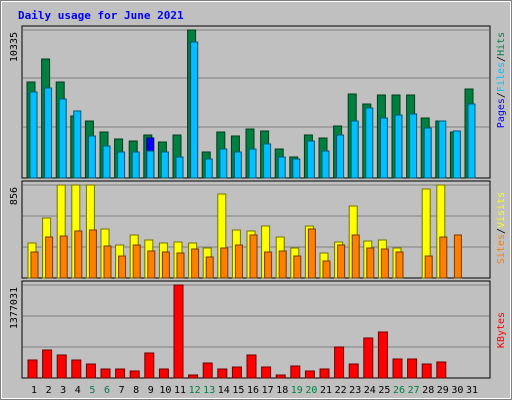  I want to click on side-legend-mid: Sites/Visits, so click(501, 228).